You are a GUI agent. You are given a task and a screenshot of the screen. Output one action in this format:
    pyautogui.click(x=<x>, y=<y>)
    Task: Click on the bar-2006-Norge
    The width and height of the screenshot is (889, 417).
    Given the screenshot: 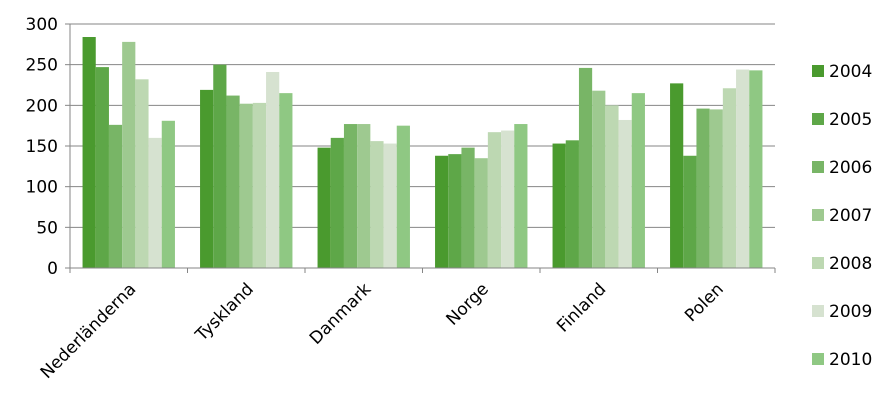 What is the action you would take?
    pyautogui.click(x=468, y=207)
    